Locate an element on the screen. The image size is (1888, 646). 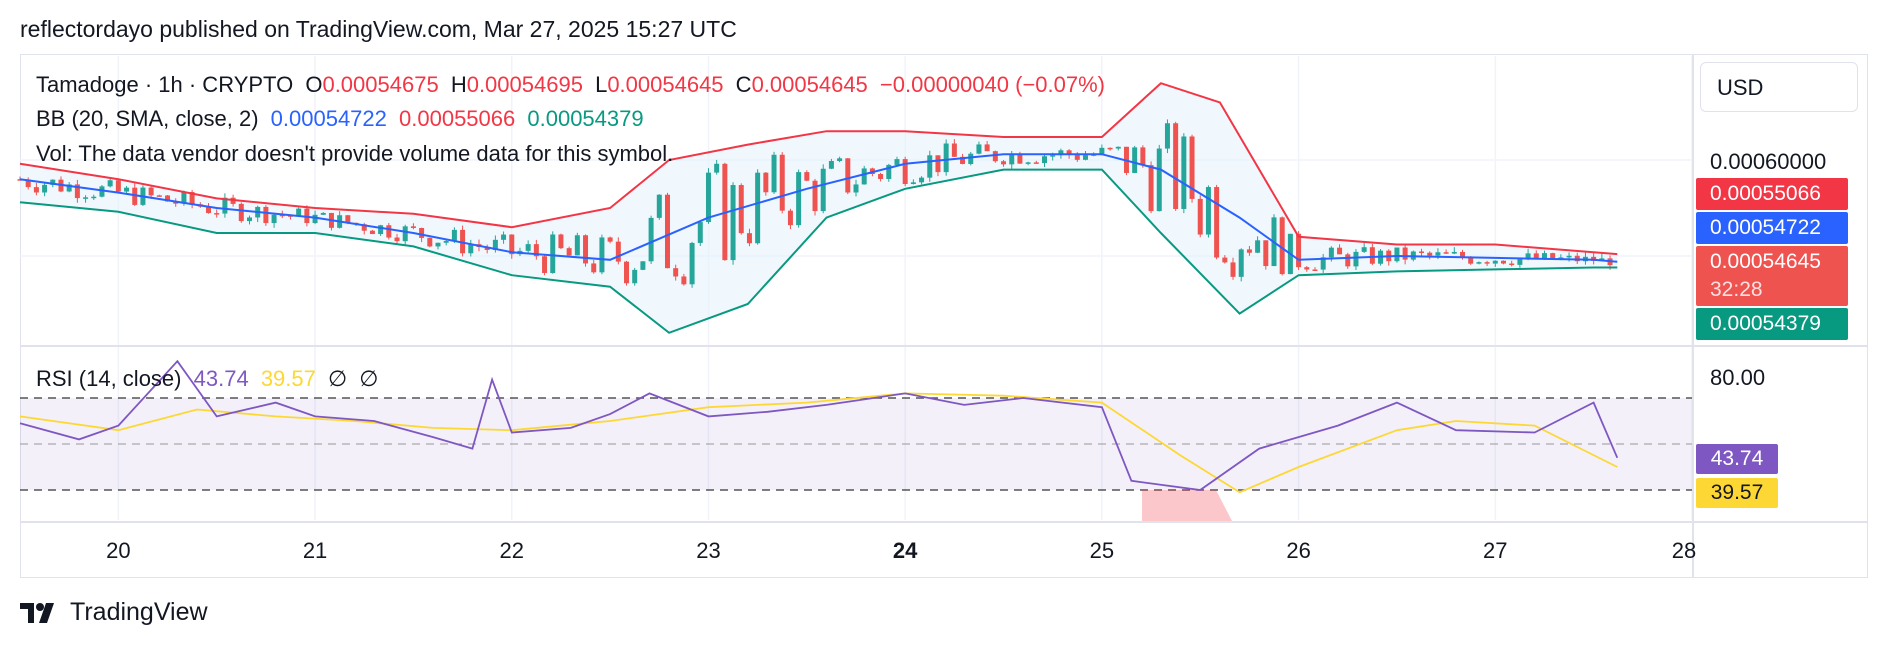
change-value: −0.00000040 (−0.07%) is located at coordinates (992, 84).